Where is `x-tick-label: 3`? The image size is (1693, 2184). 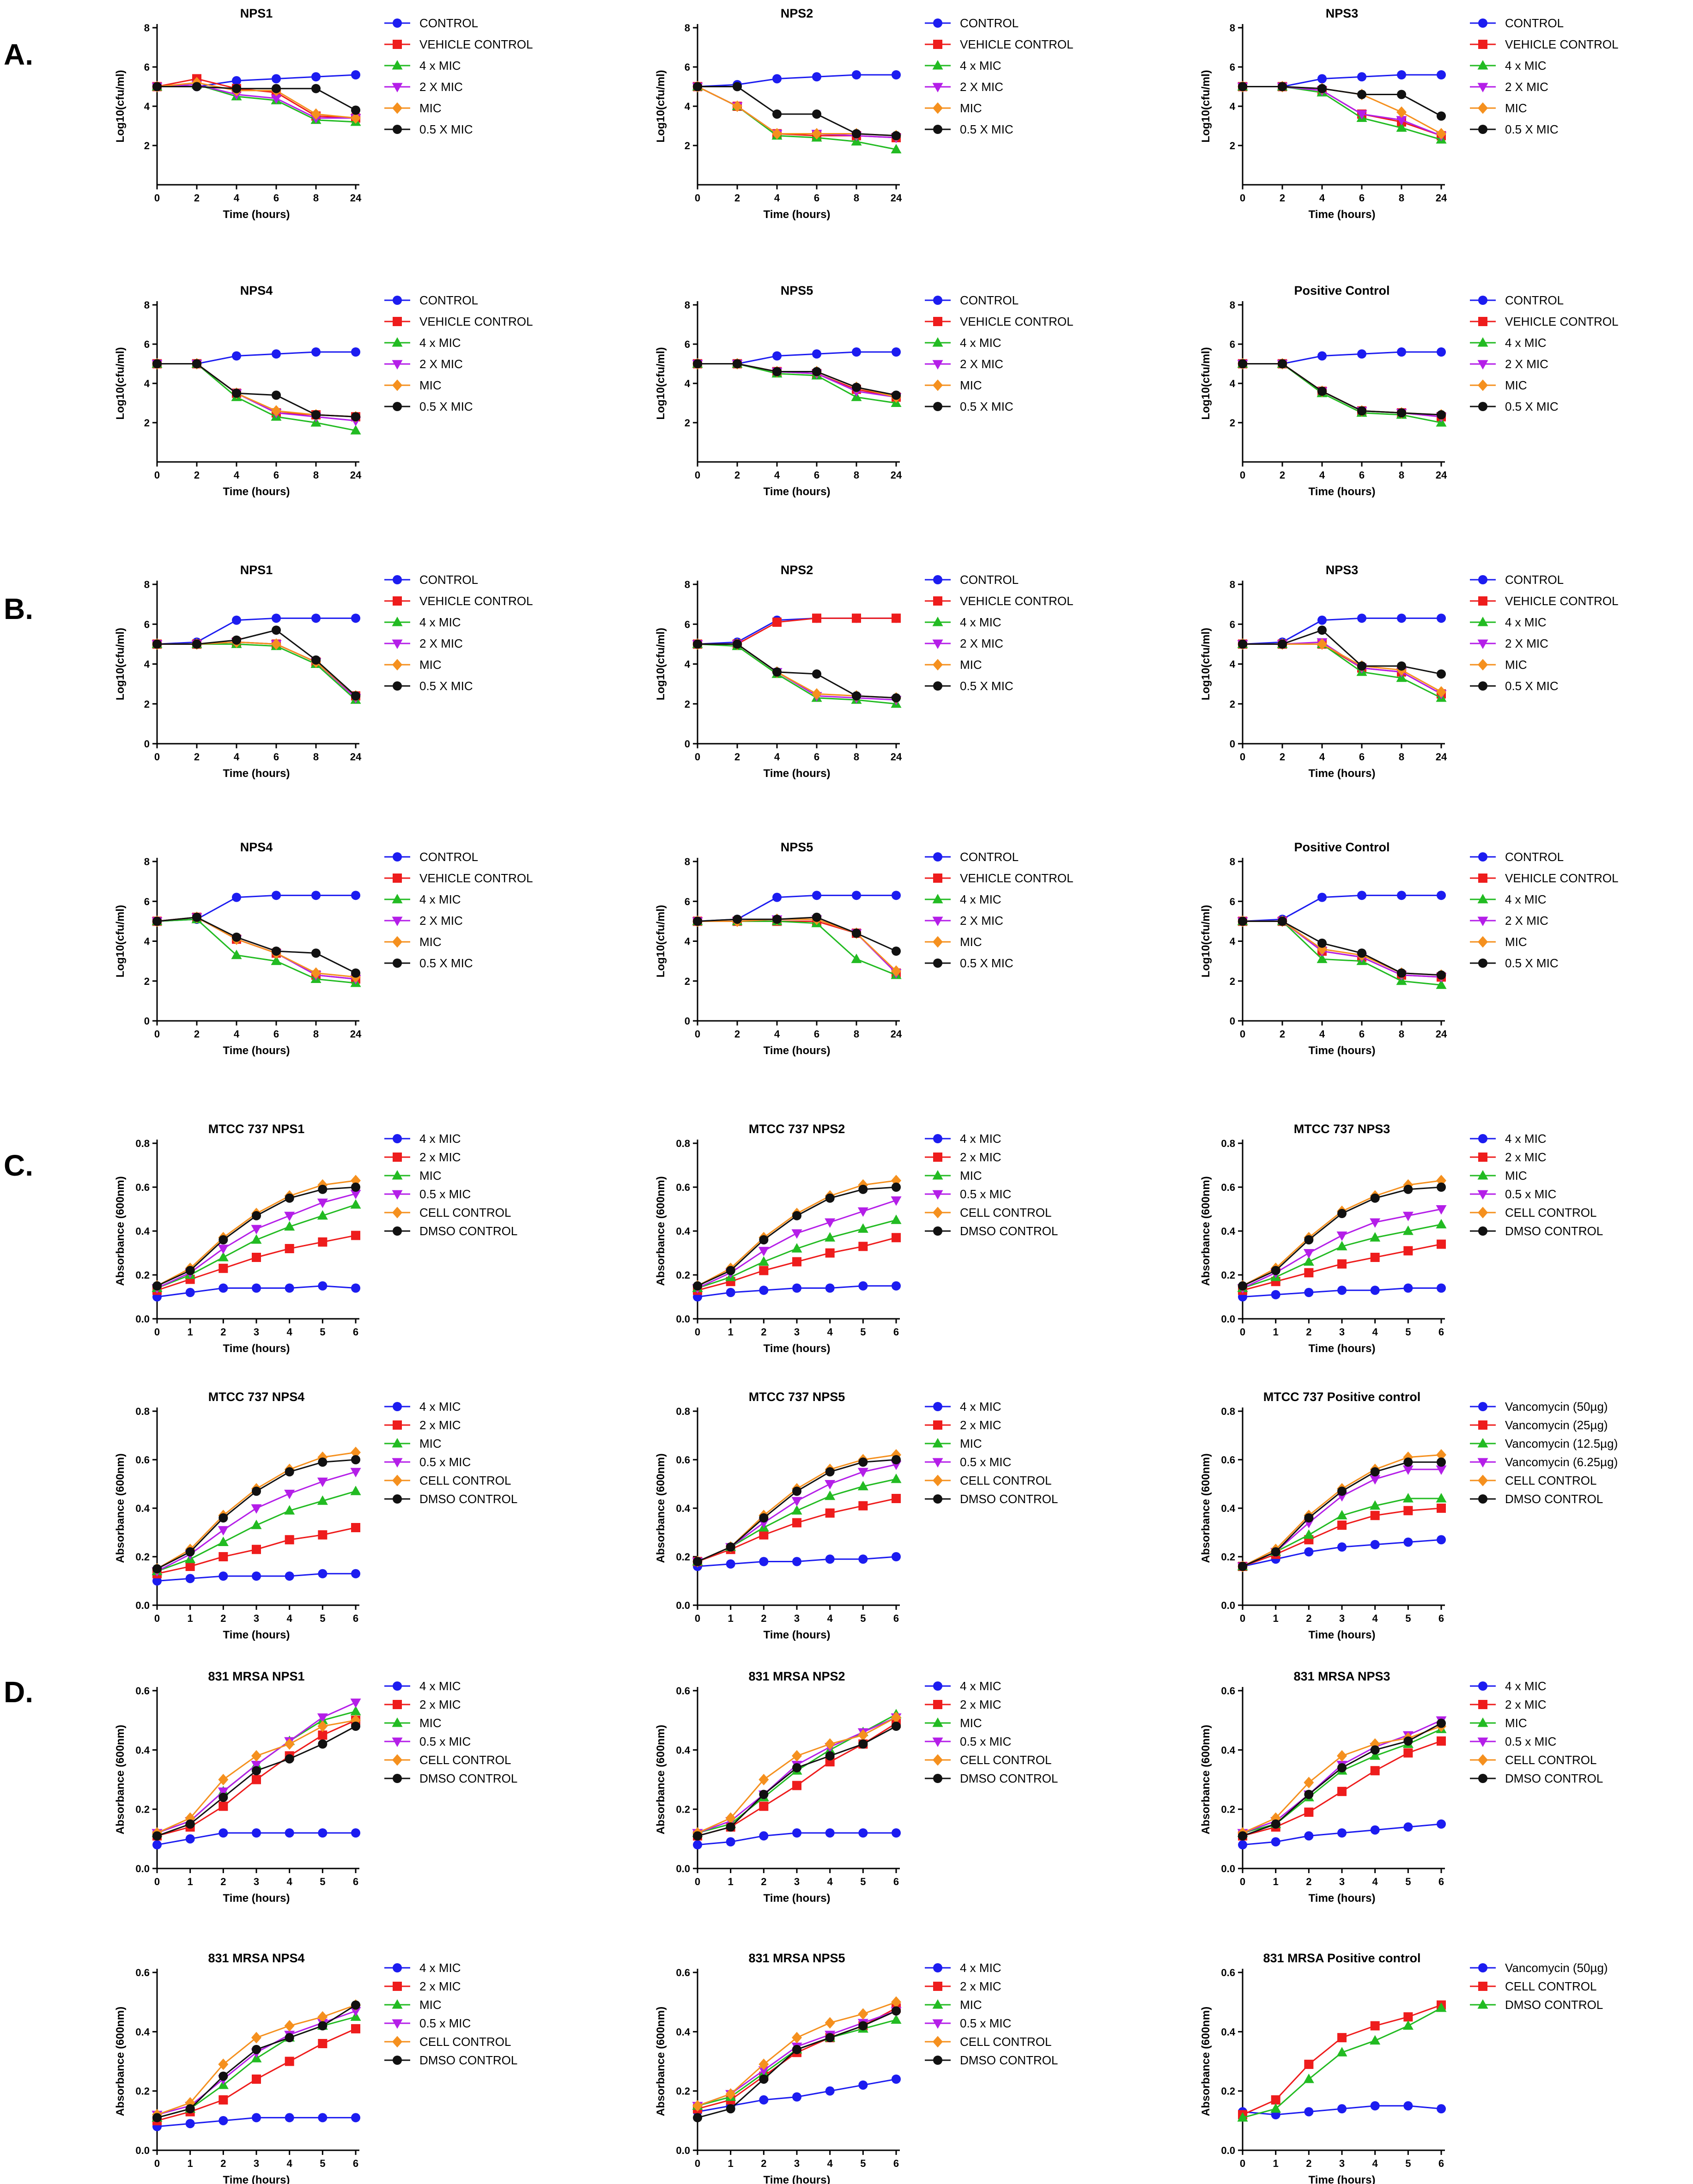 x-tick-label: 3 is located at coordinates (256, 1618).